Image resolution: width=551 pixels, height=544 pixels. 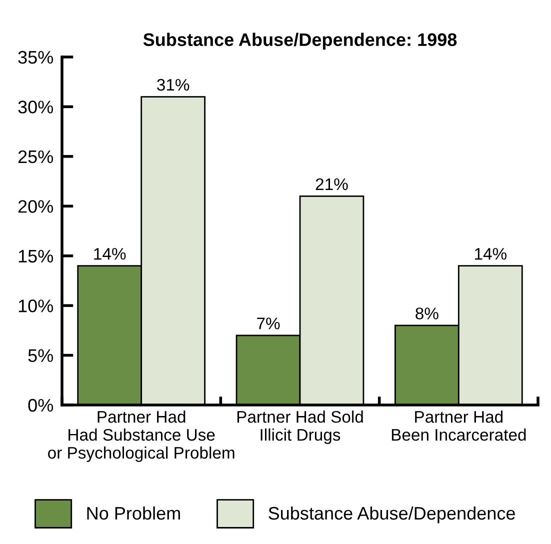 What do you see at coordinates (300, 41) in the screenshot?
I see `chart-title: Substance Abuse/Dependence: 1998` at bounding box center [300, 41].